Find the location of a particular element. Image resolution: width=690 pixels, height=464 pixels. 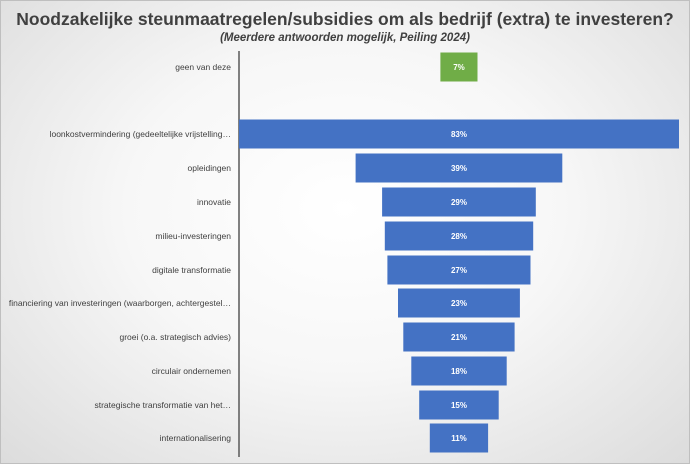

value-label: 18% is located at coordinates (459, 371).